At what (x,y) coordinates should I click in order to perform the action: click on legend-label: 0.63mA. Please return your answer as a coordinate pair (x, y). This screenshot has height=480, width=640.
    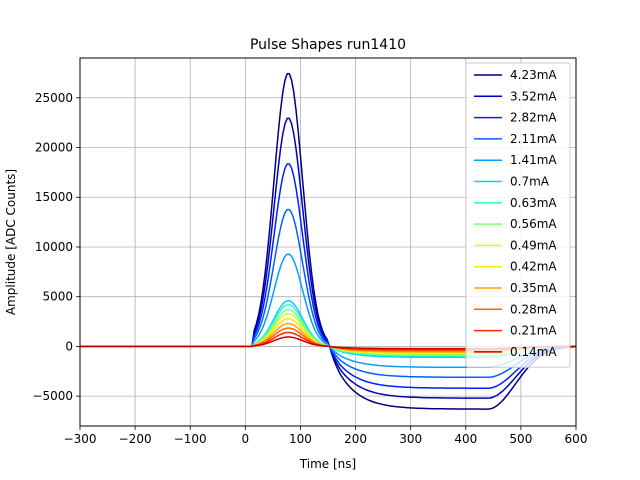
    Looking at the image, I should click on (533, 203).